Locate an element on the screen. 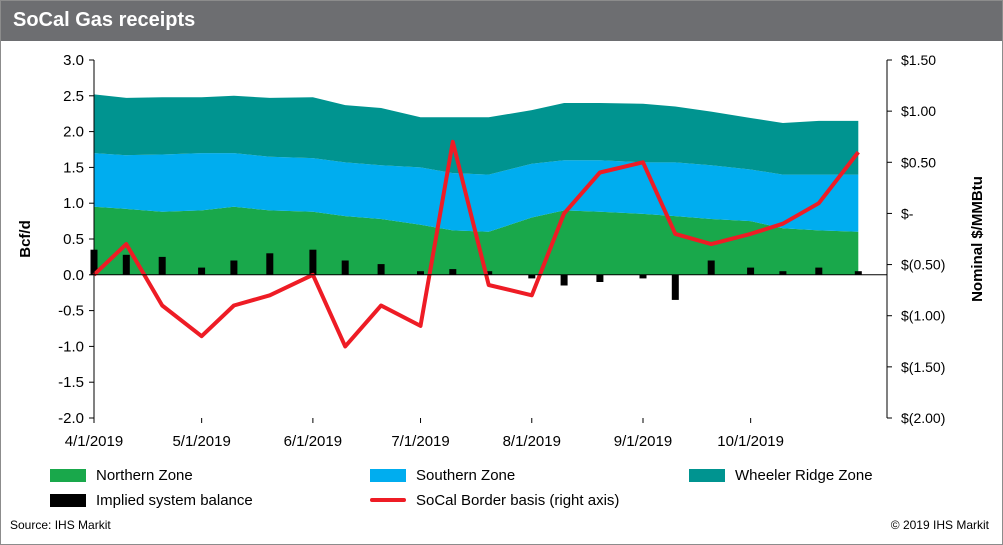 The image size is (1003, 545). x-tick-label: 5/1/2019 is located at coordinates (201, 441).